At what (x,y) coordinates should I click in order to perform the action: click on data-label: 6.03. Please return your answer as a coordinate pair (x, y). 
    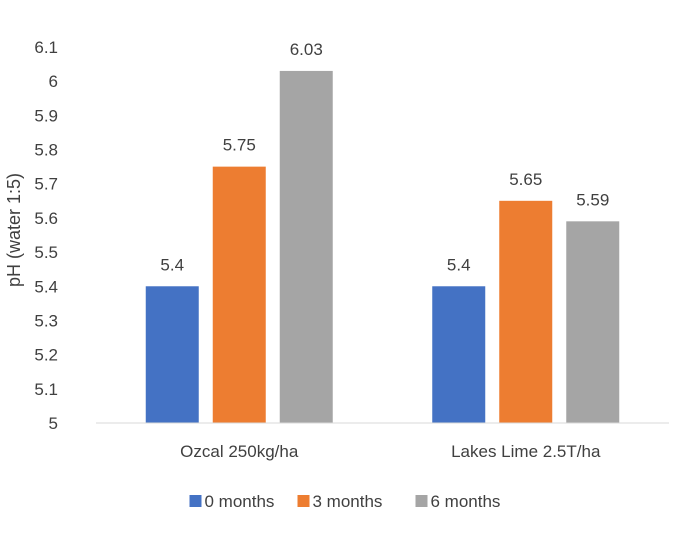
    Looking at the image, I should click on (306, 49).